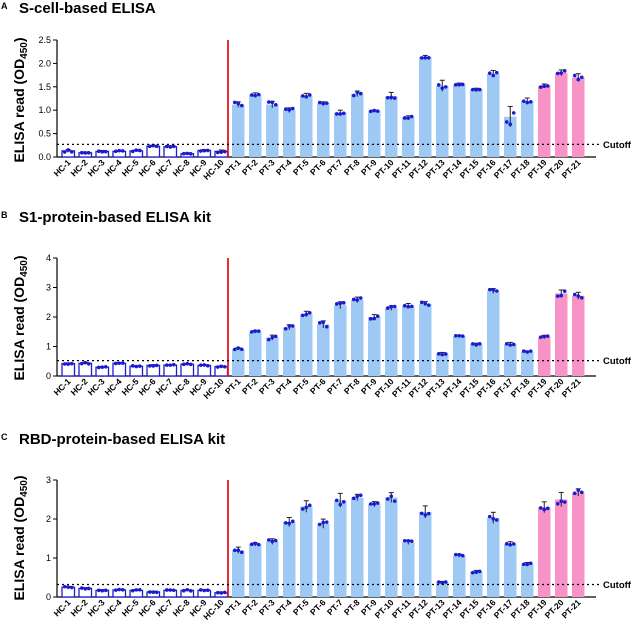 This screenshot has width=640, height=628. Describe the element at coordinates (96, 607) in the screenshot. I see `x-tick-label: HC-3` at that location.